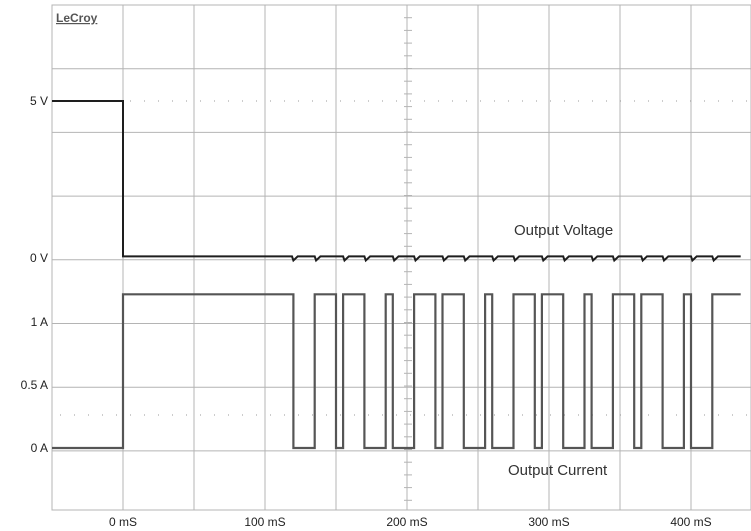  What do you see at coordinates (264, 522) in the screenshot?
I see `x-tick-label: 100 mS` at bounding box center [264, 522].